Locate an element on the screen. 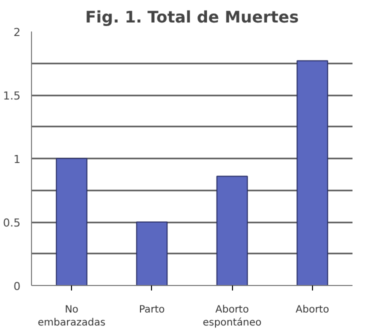  y-tick-label: 1.5 is located at coordinates (12, 96).